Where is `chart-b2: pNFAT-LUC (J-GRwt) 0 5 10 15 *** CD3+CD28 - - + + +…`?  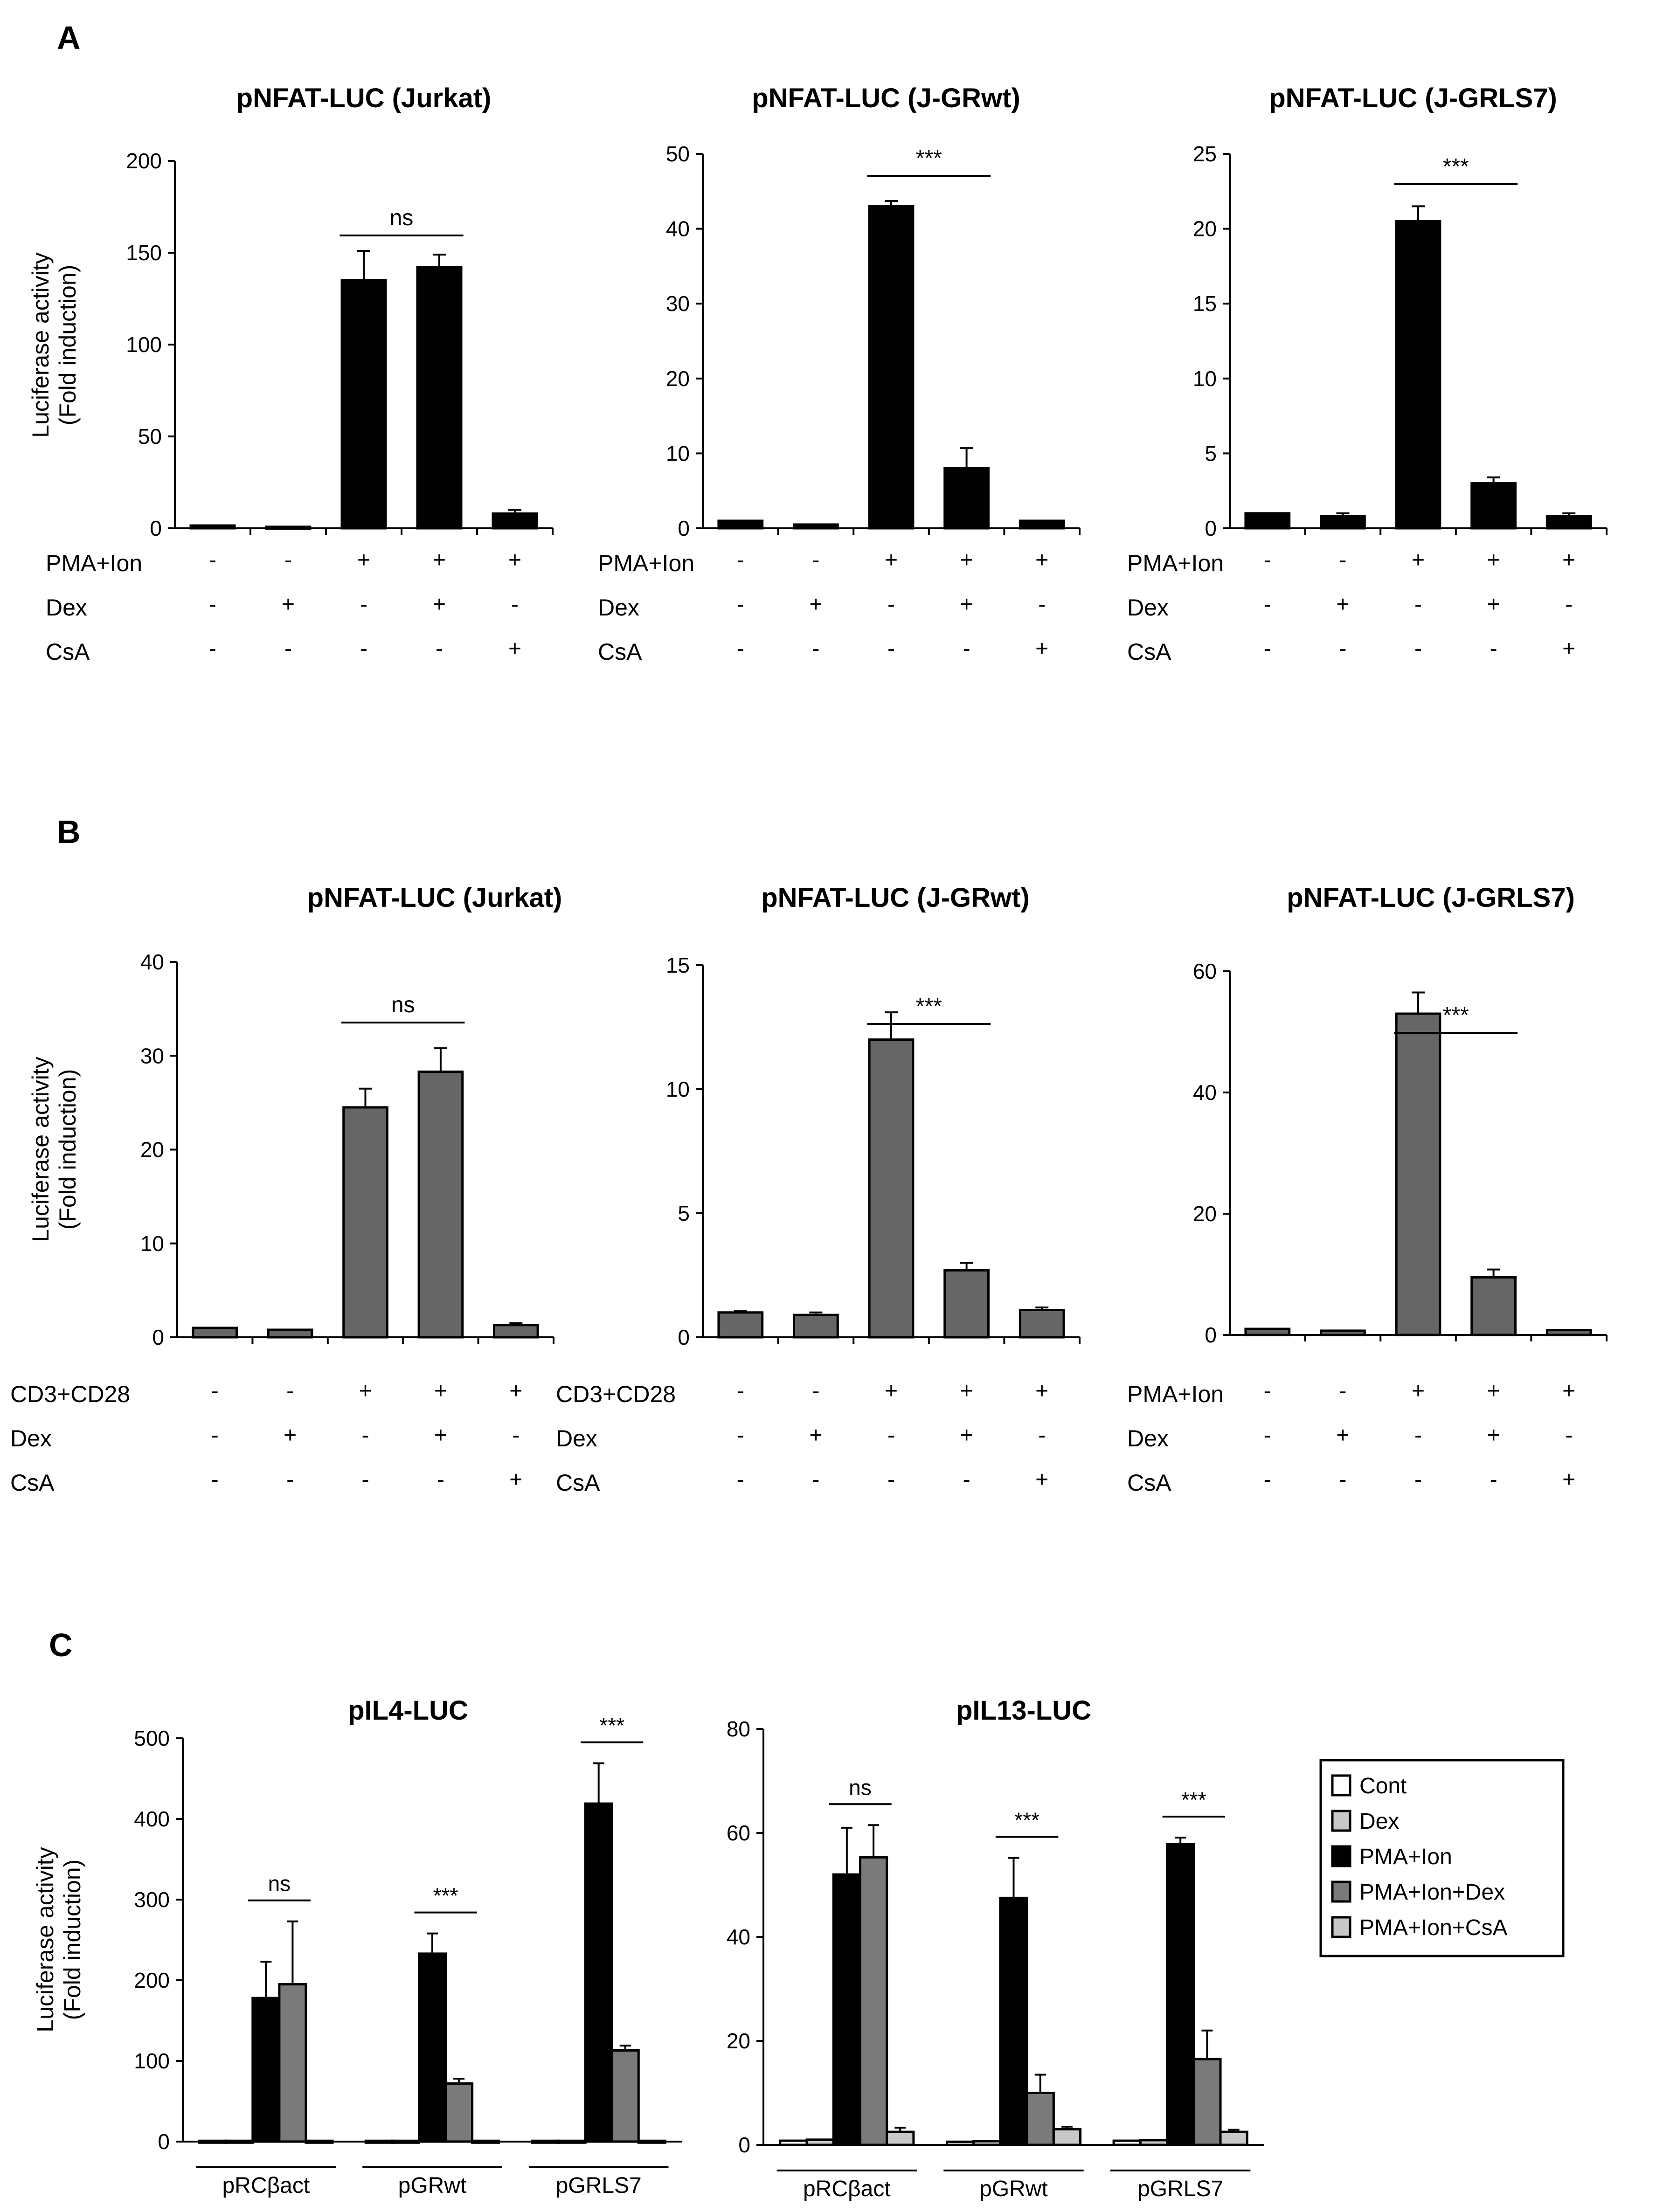
chart-b2: pNFAT-LUC (J-GRwt) 0 5 10 15 *** CD3+CD28 - - + + +… is located at coordinates (818, 1189).